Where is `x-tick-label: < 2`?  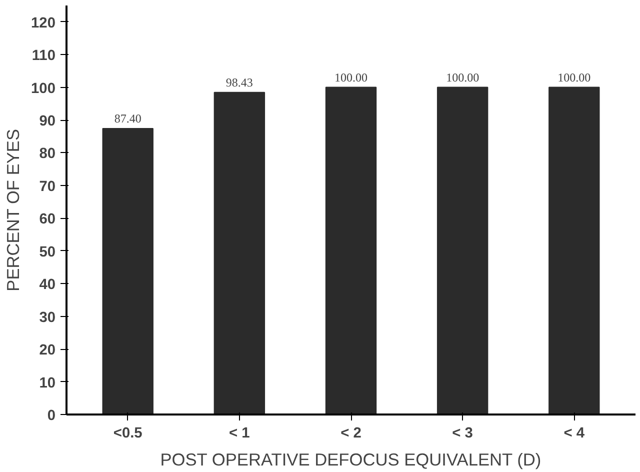
x-tick-label: < 2 is located at coordinates (351, 434).